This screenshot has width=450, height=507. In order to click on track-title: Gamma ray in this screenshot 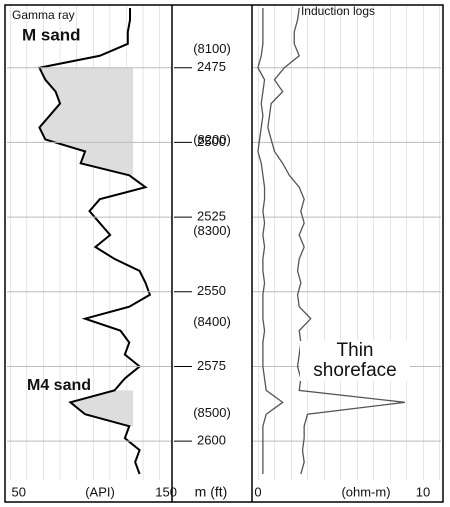, I will do `click(43, 15)`.